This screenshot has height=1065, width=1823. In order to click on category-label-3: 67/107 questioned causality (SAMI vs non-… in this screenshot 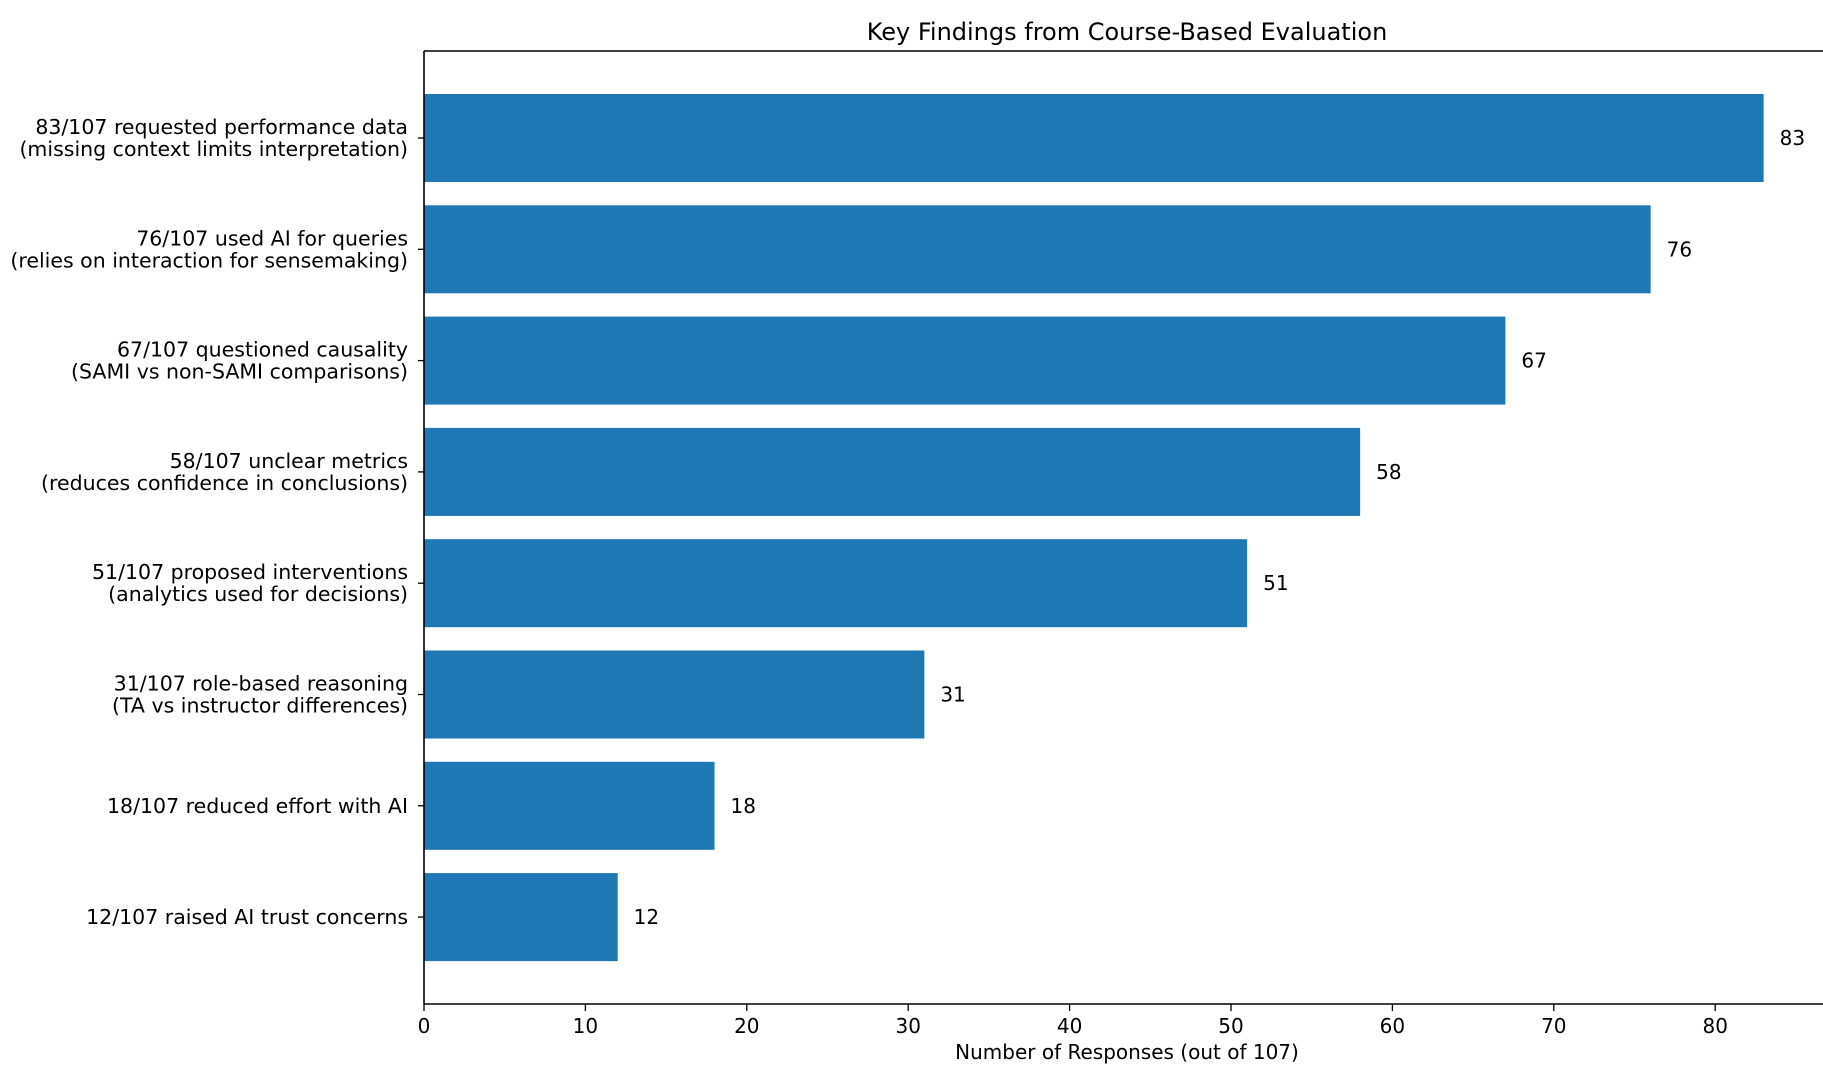, I will do `click(239, 361)`.